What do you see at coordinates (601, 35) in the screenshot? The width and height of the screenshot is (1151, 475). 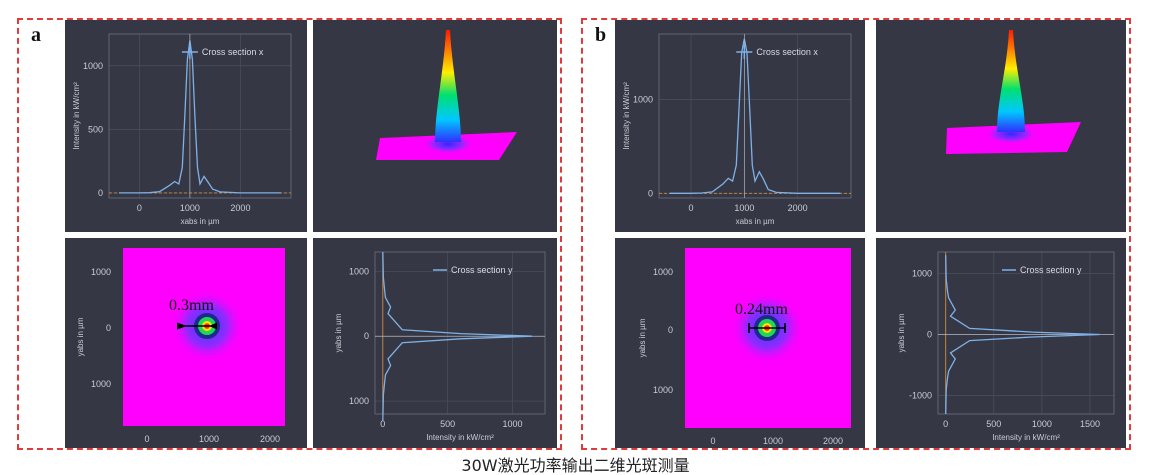 I see `panel-letter: b` at bounding box center [601, 35].